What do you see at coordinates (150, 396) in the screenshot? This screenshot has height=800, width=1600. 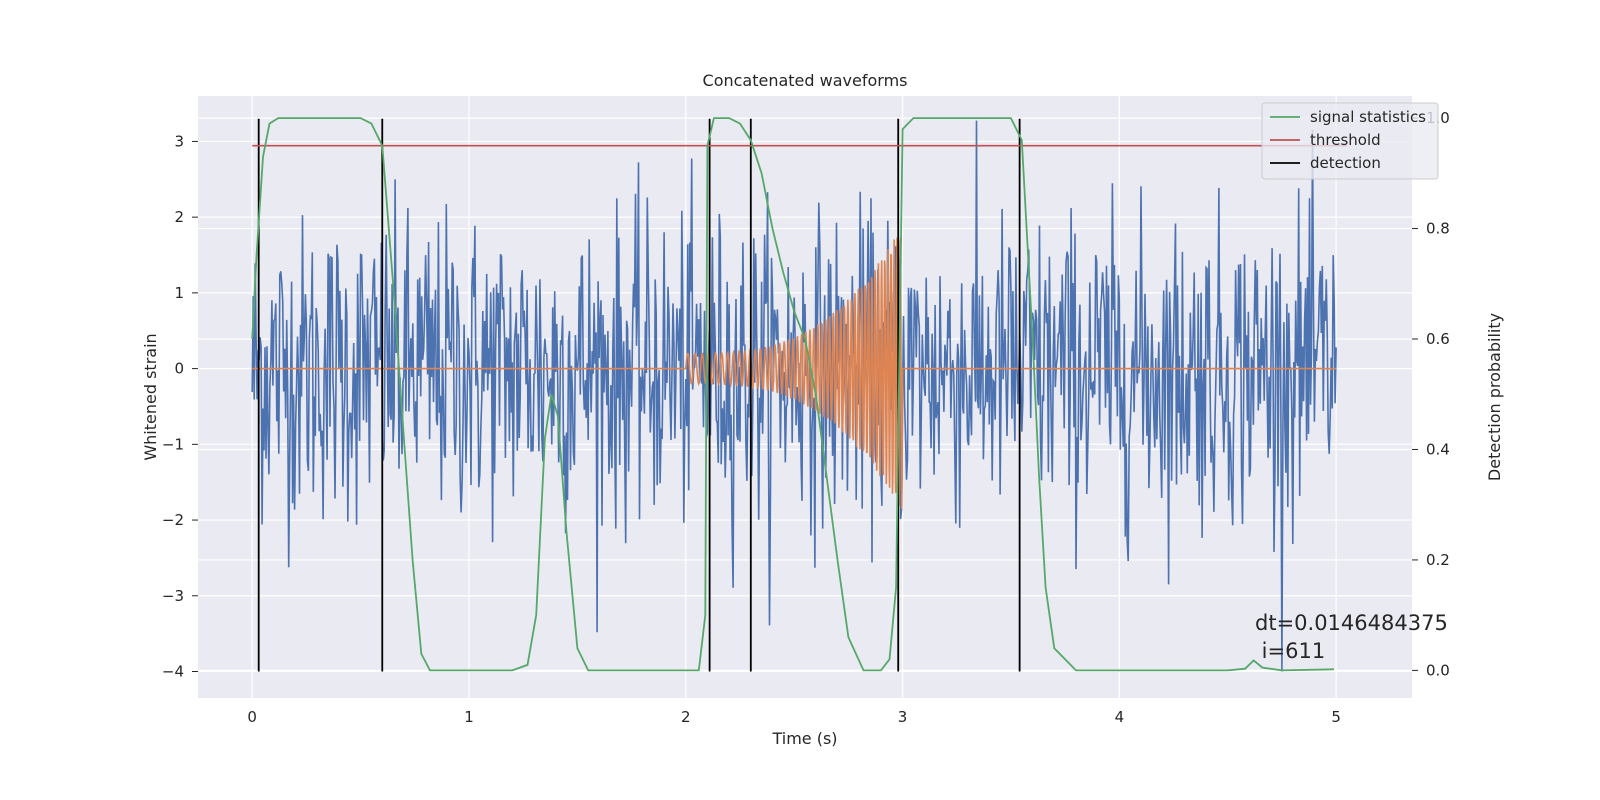 I see `y-axis-label: Whitened strain` at bounding box center [150, 396].